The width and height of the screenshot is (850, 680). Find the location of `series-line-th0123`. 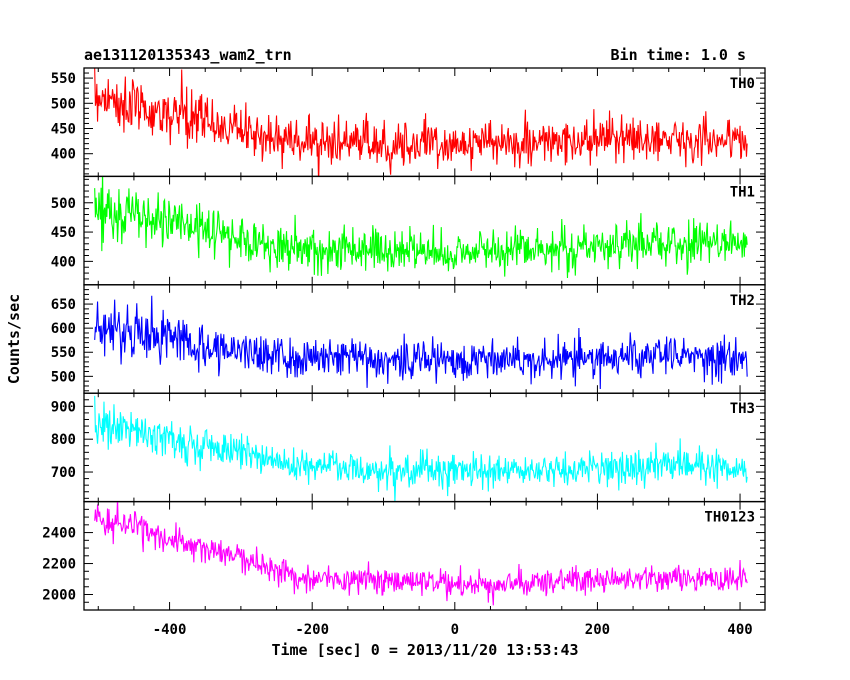

series-line-th0123 is located at coordinates (421, 553).